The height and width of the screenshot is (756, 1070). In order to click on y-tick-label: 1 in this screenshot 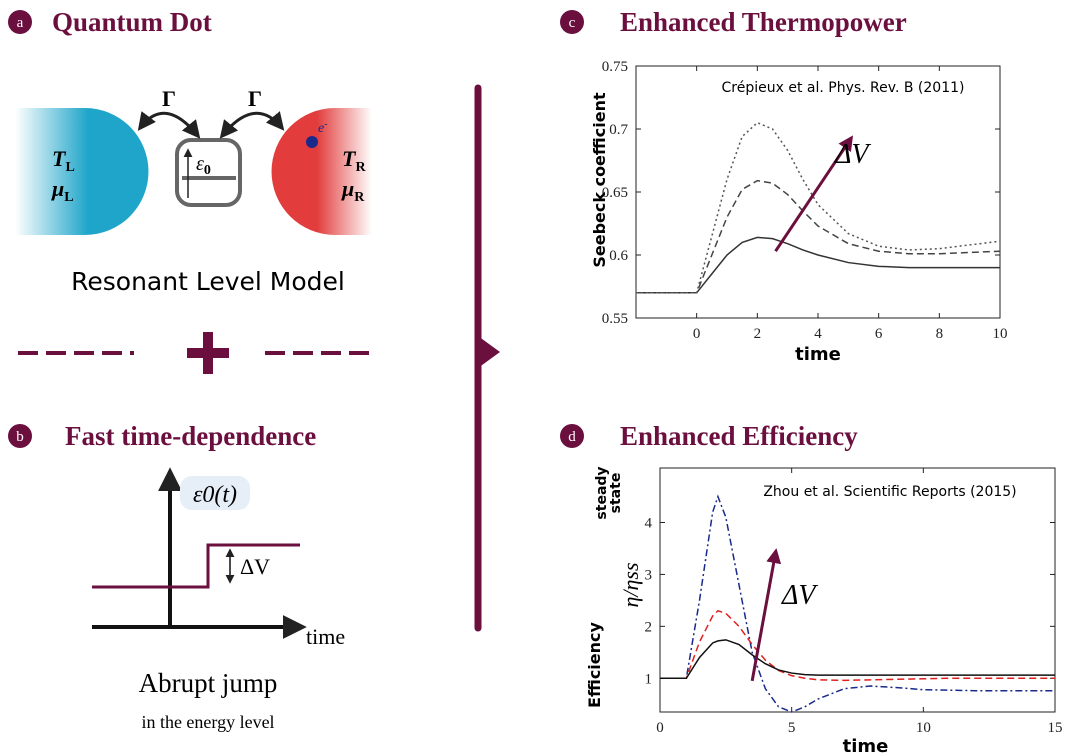, I will do `click(649, 679)`.